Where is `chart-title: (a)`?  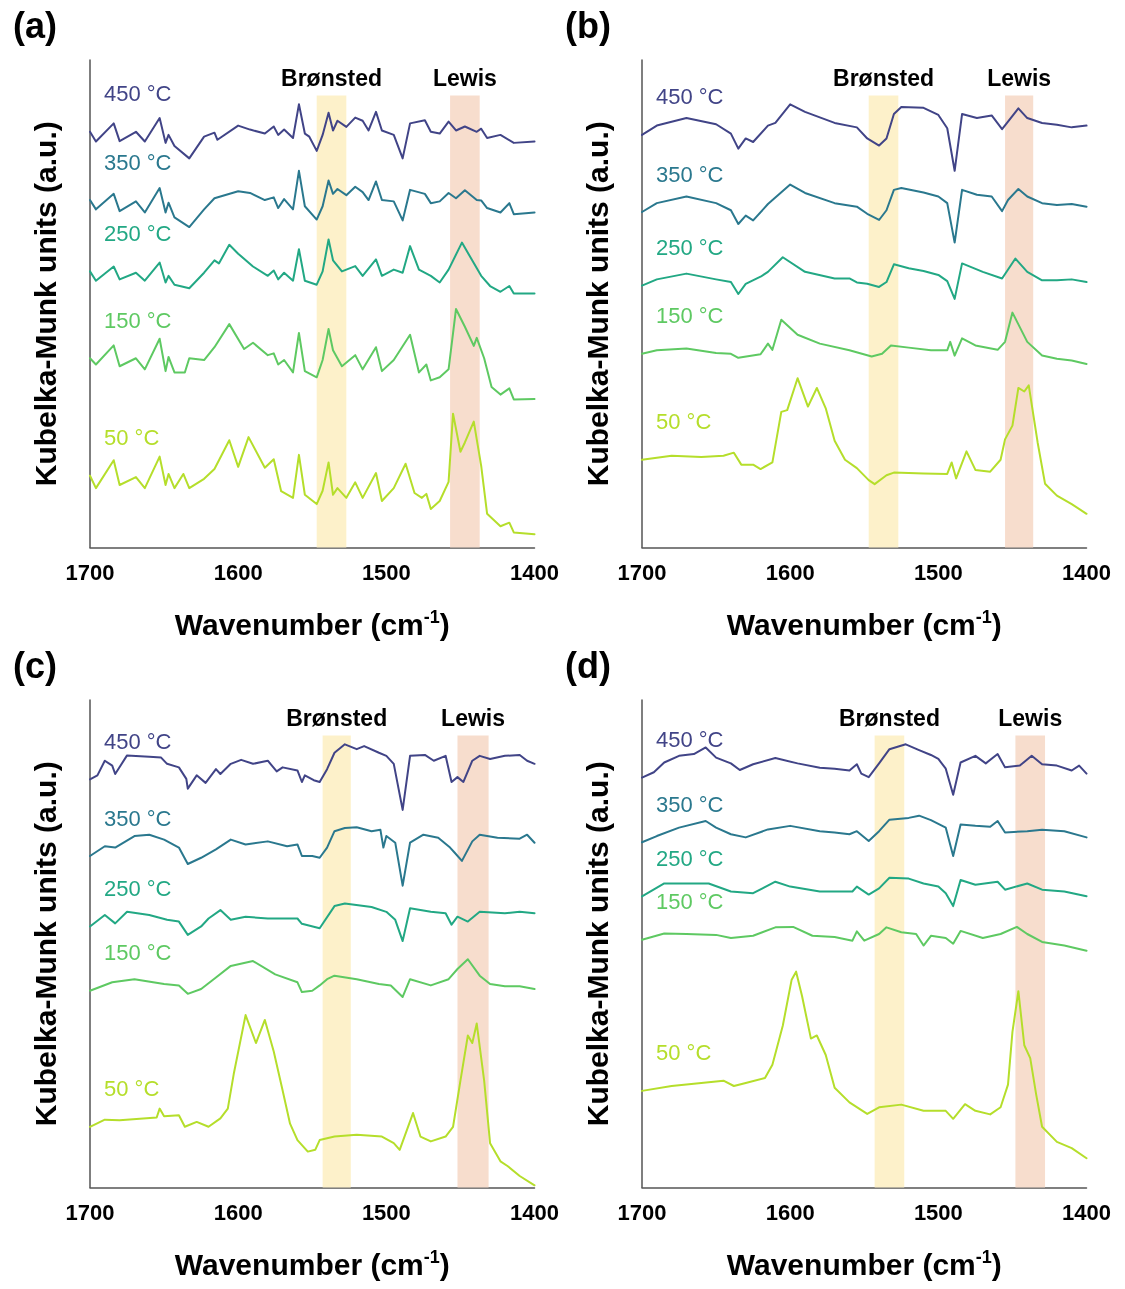
chart-title: (a) is located at coordinates (35, 25).